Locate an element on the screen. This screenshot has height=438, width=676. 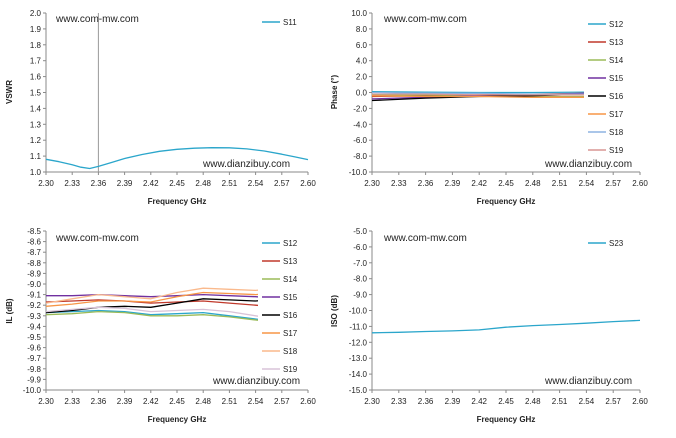
y-axis-label: Phase (°) is located at coordinates (334, 92).